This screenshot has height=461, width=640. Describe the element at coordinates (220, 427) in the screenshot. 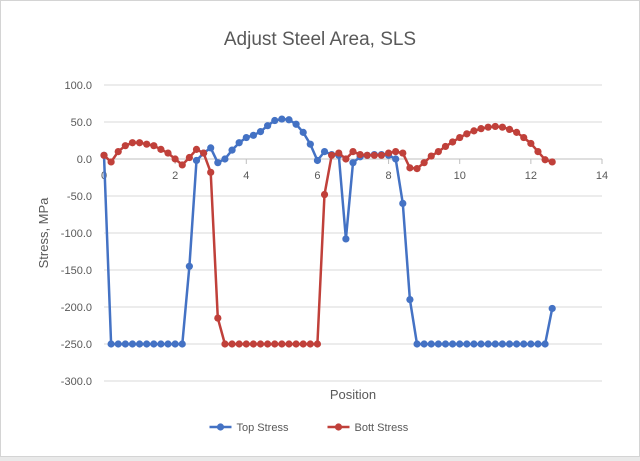

I see `legend-top-stress-marker` at that location.